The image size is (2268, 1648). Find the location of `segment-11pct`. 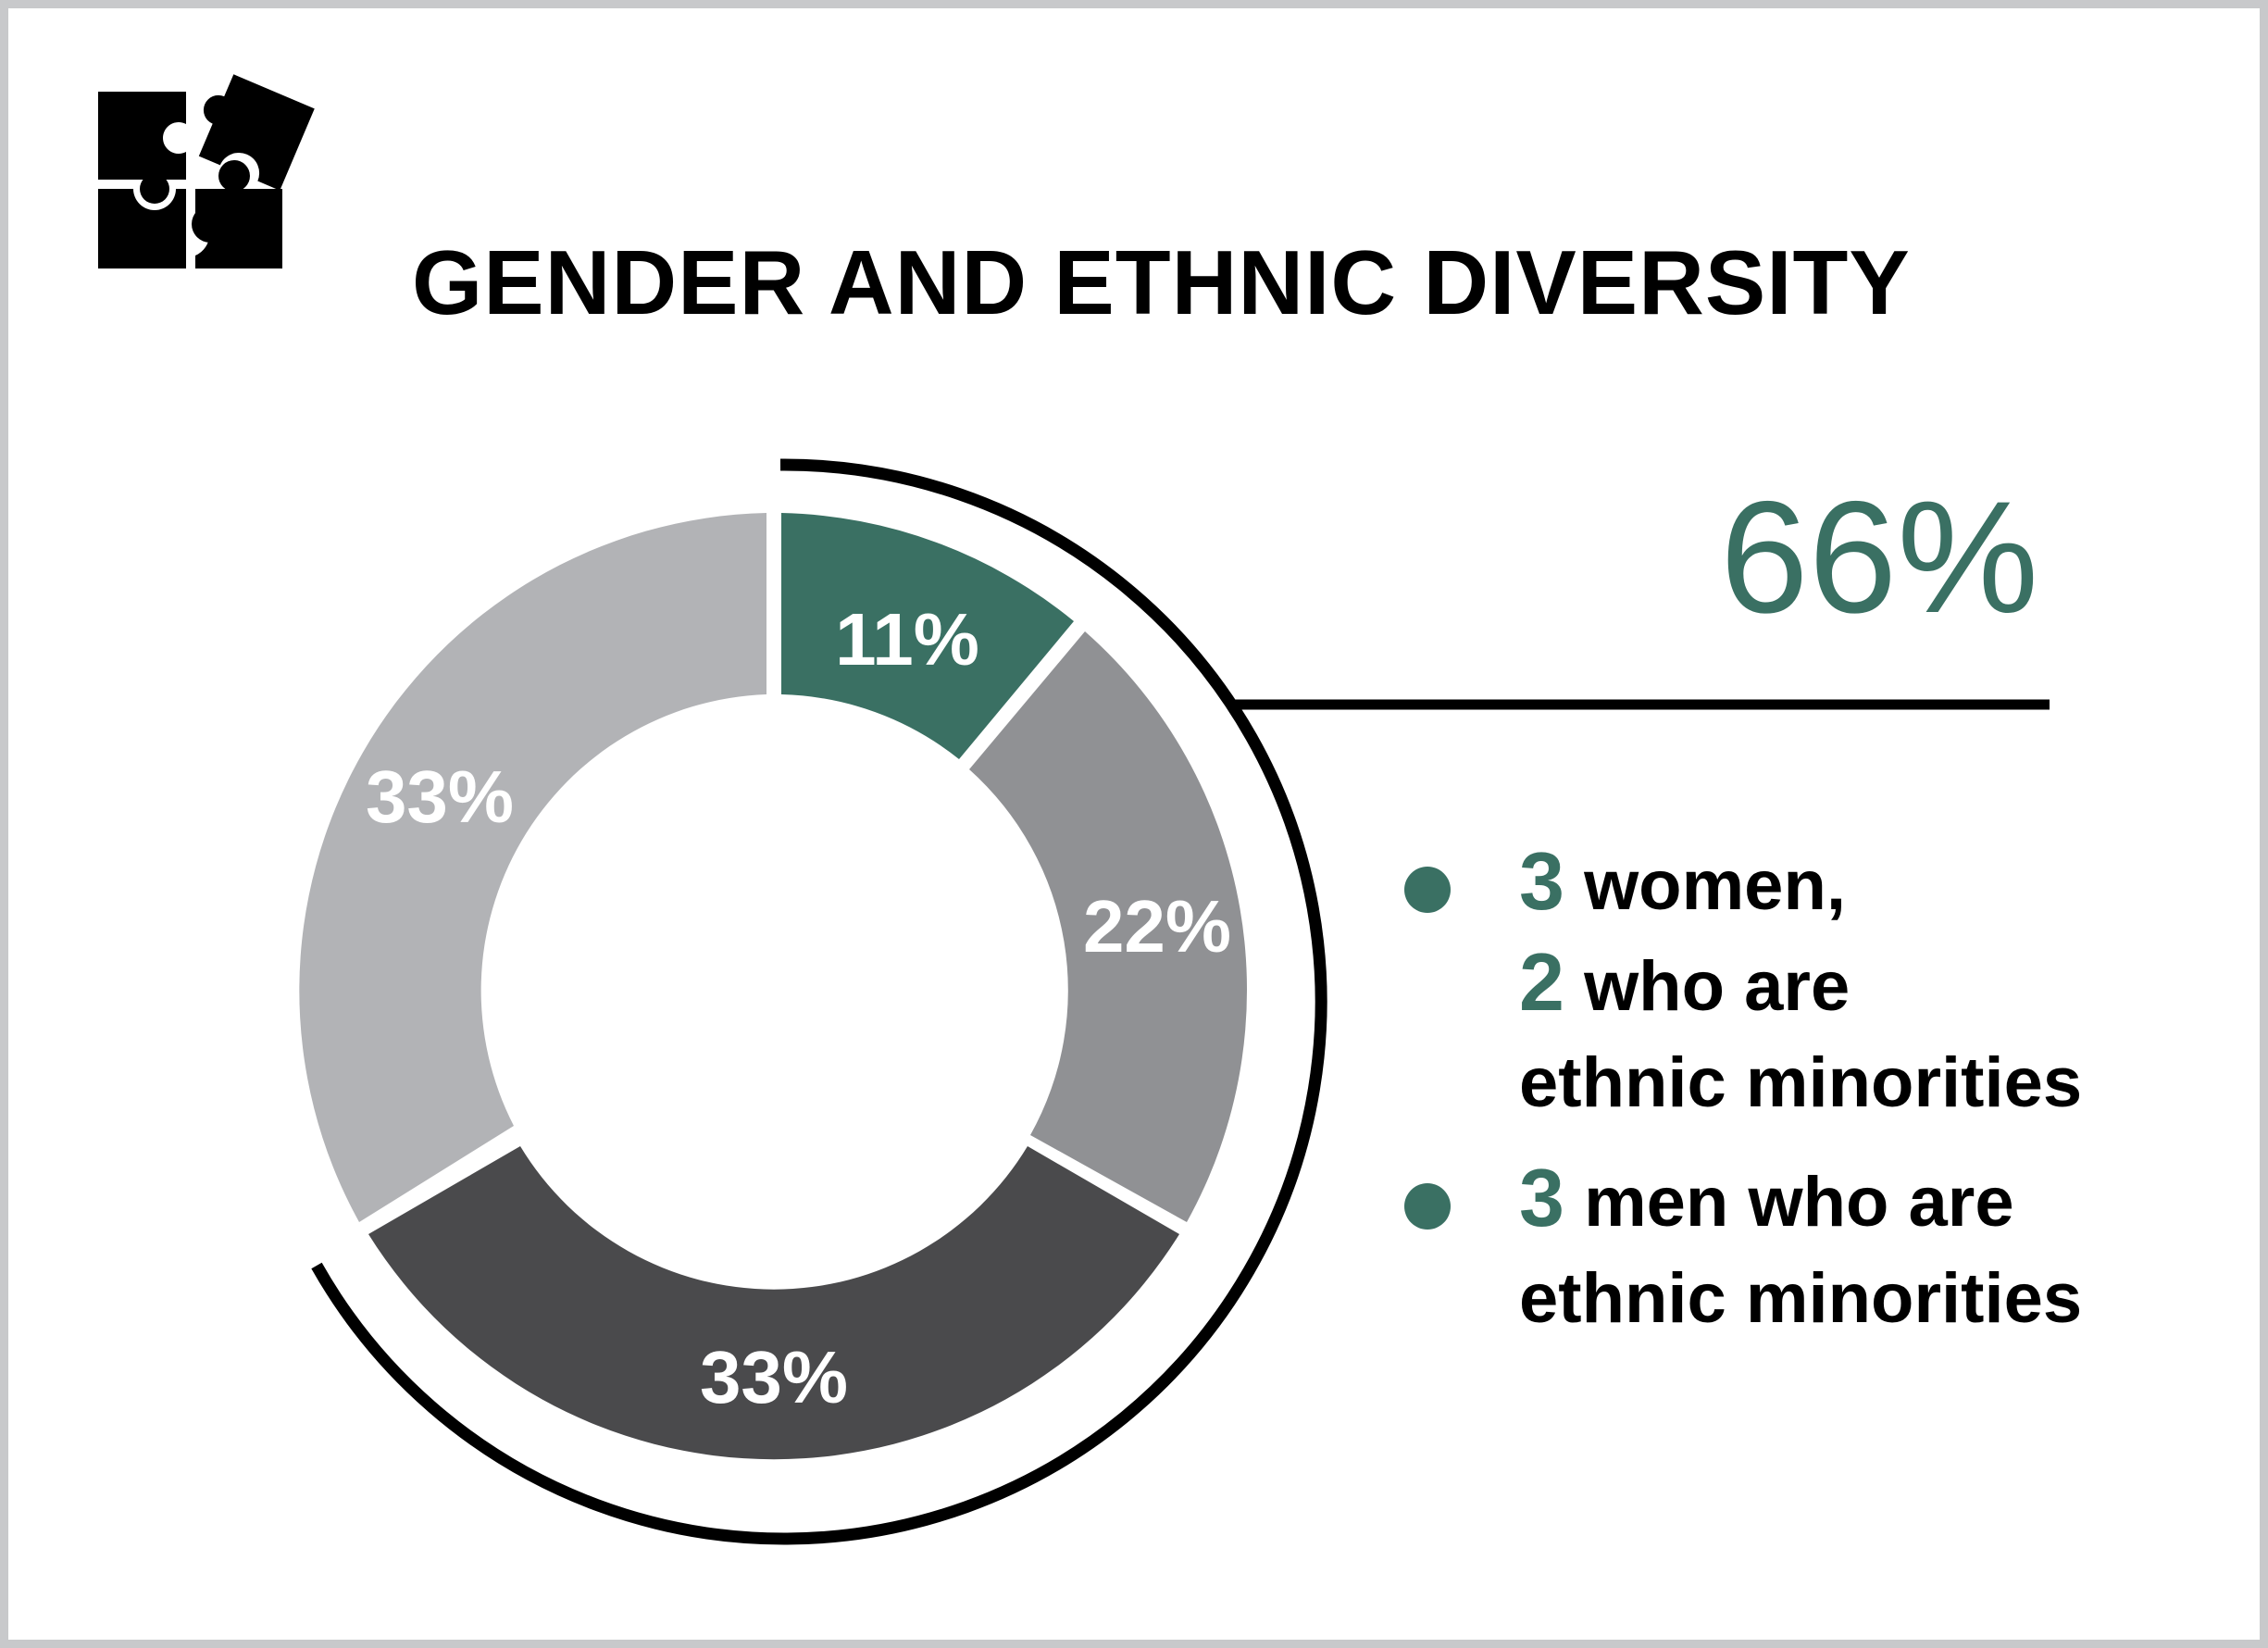

segment-11pct is located at coordinates (927, 636).